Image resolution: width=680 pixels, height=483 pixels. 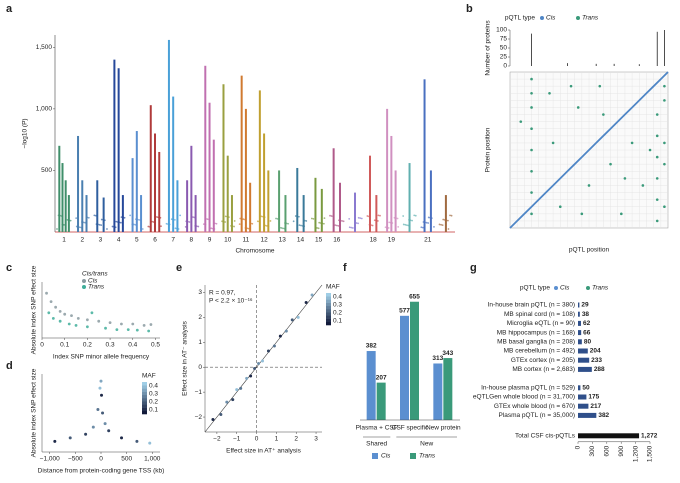 I want to click on y-tick-label: 50, so click(x=504, y=48).